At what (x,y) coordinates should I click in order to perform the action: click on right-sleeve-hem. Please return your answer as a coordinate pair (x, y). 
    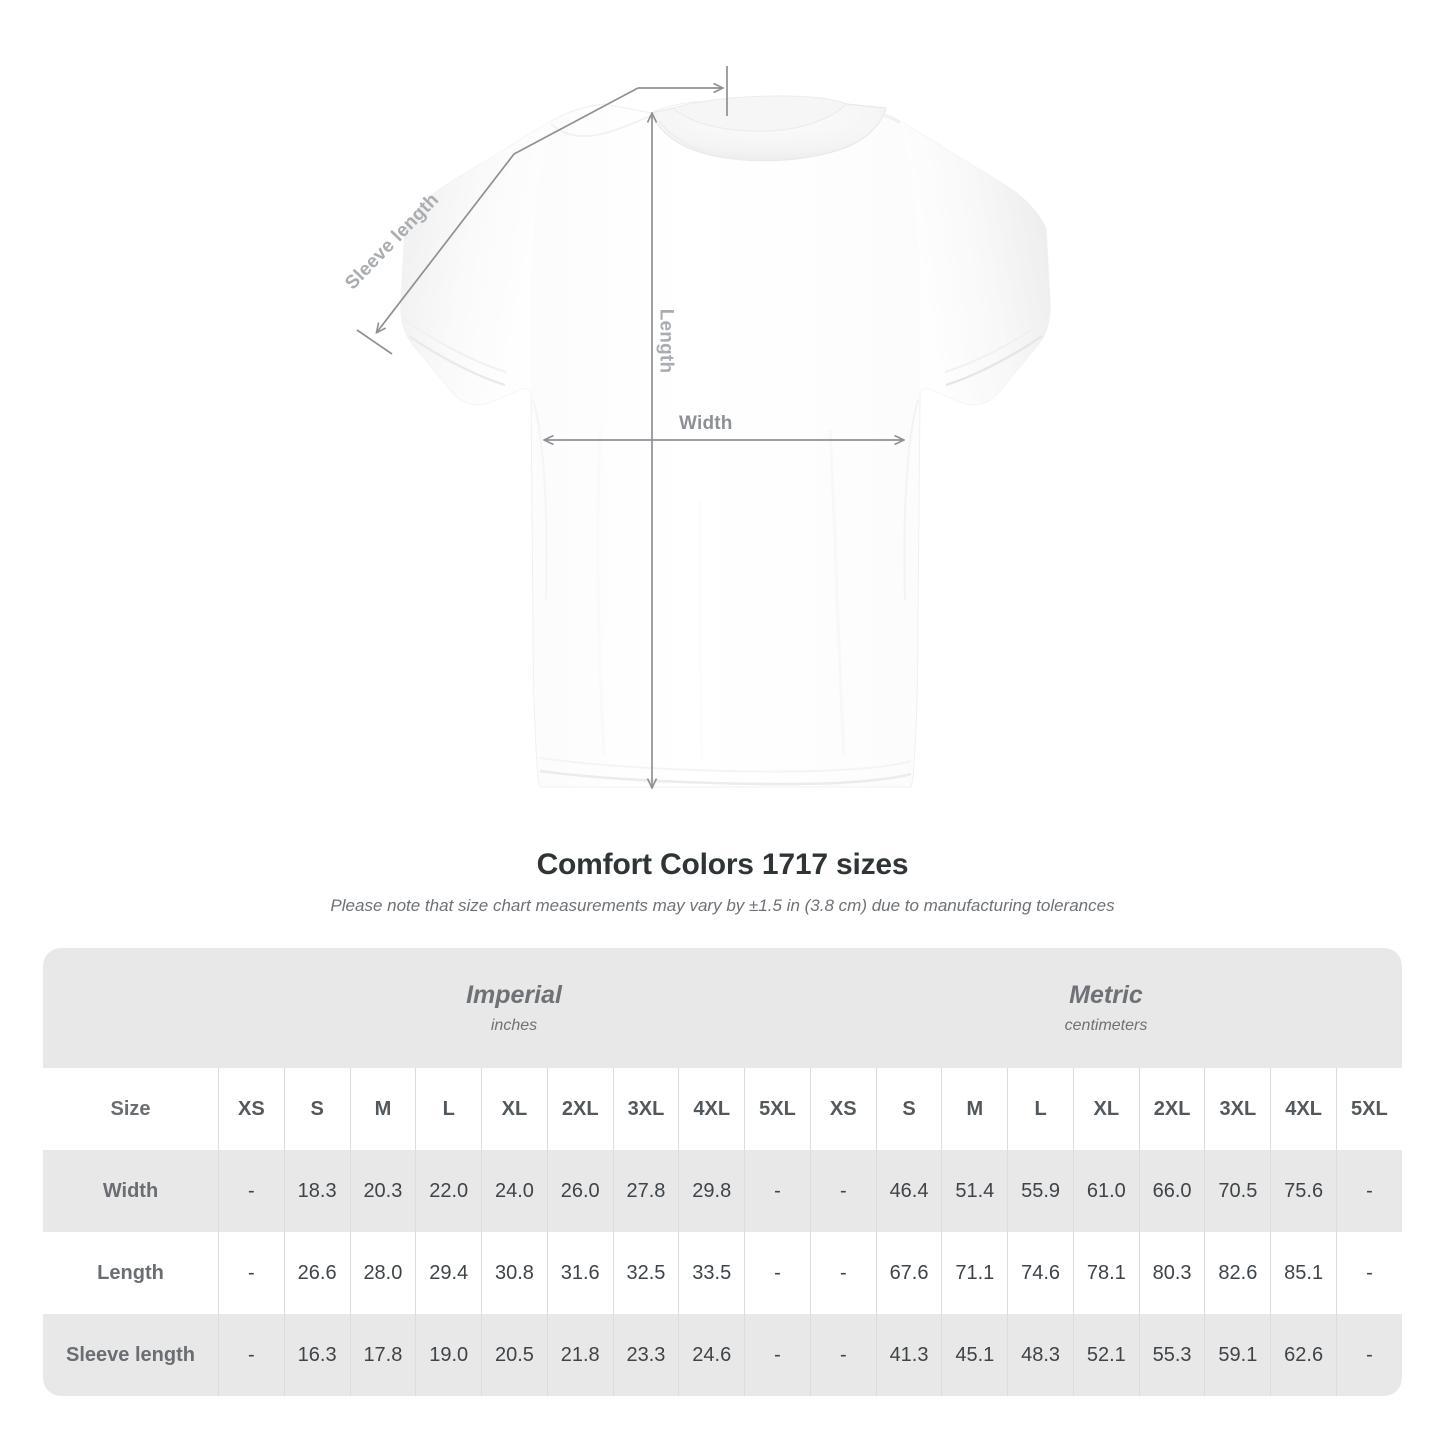
    Looking at the image, I should click on (994, 361).